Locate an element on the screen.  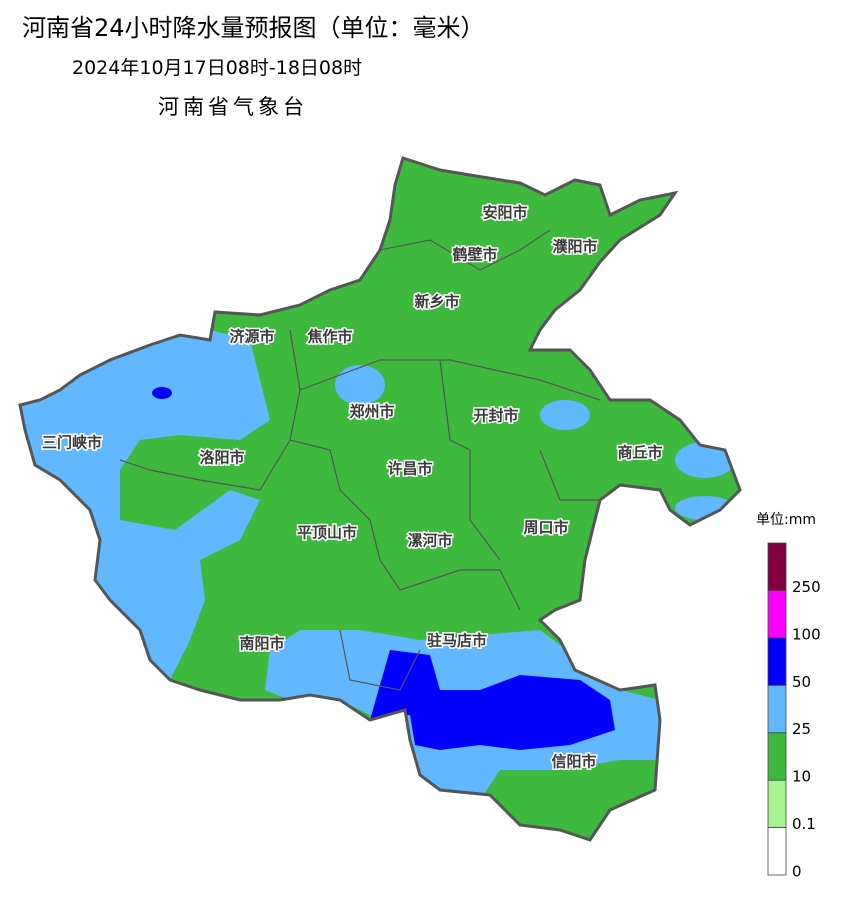
city-label: 洛阳市 is located at coordinates (221, 458).